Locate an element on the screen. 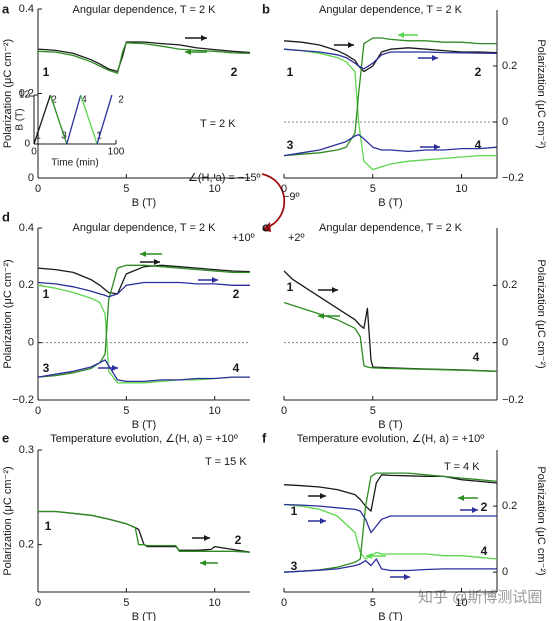  y-tick-label: 0.4 is located at coordinates (26, 228).